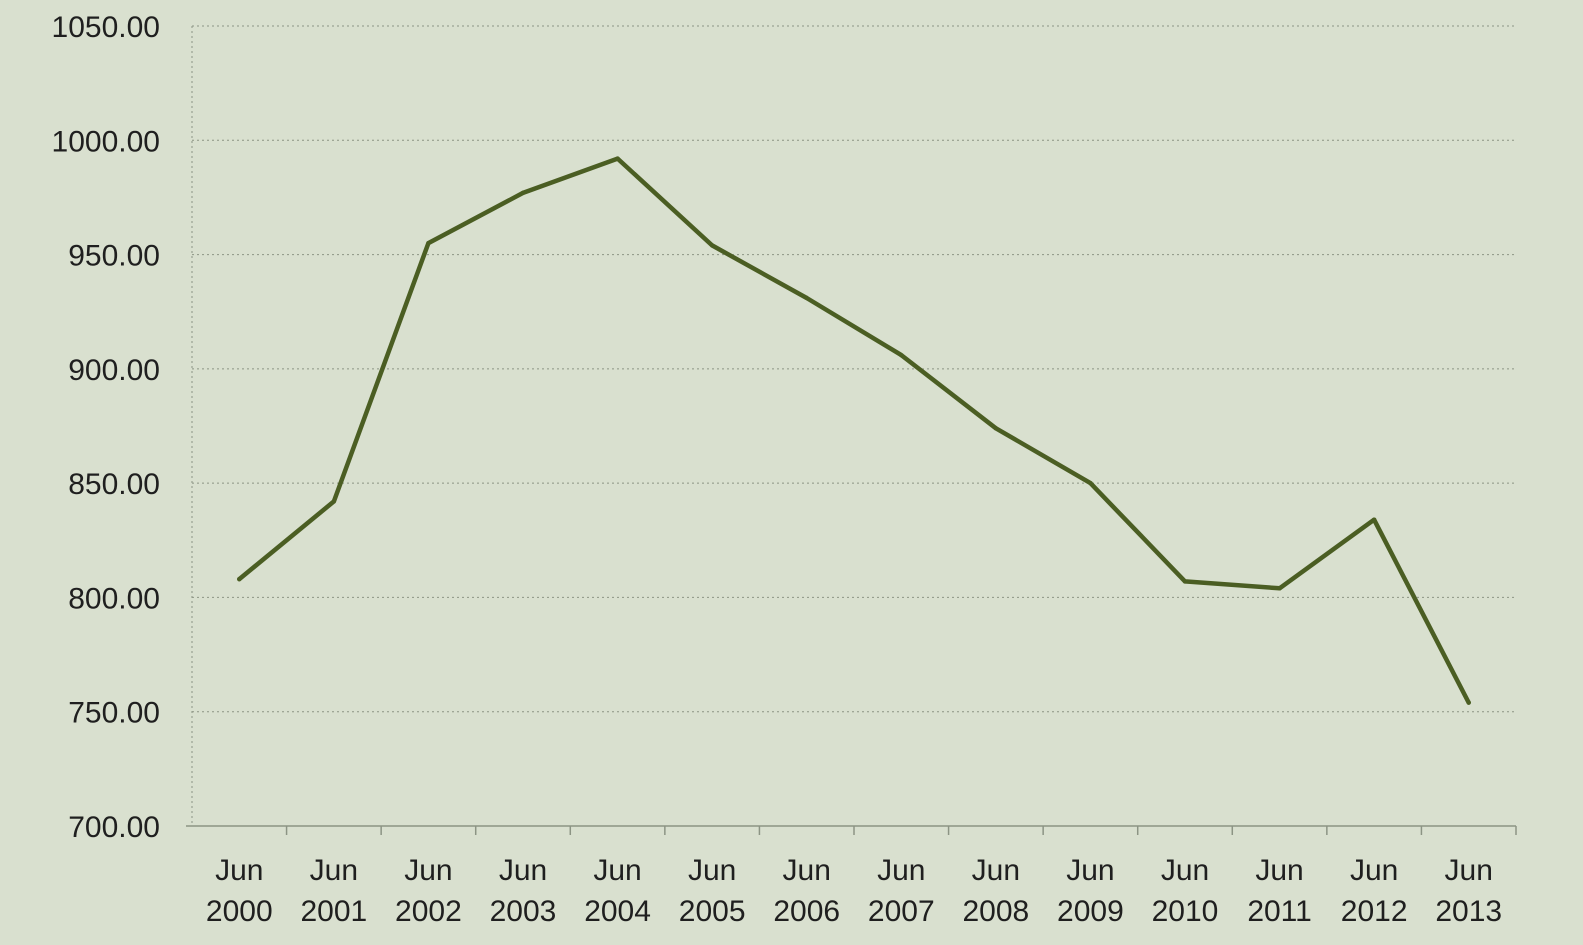  Describe the element at coordinates (333, 891) in the screenshot. I see `x-tick-label: Jun 2001` at that location.